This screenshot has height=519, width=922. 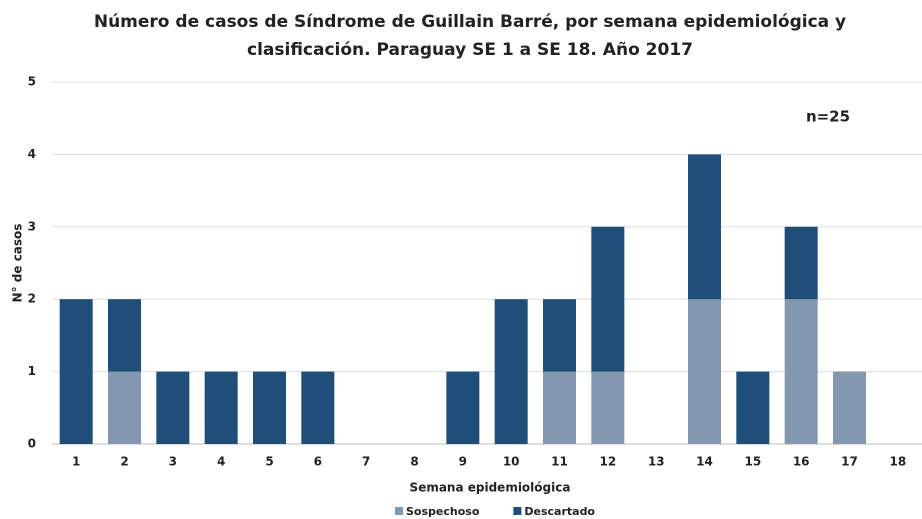 I want to click on x-tick-label: 15, so click(x=752, y=462).